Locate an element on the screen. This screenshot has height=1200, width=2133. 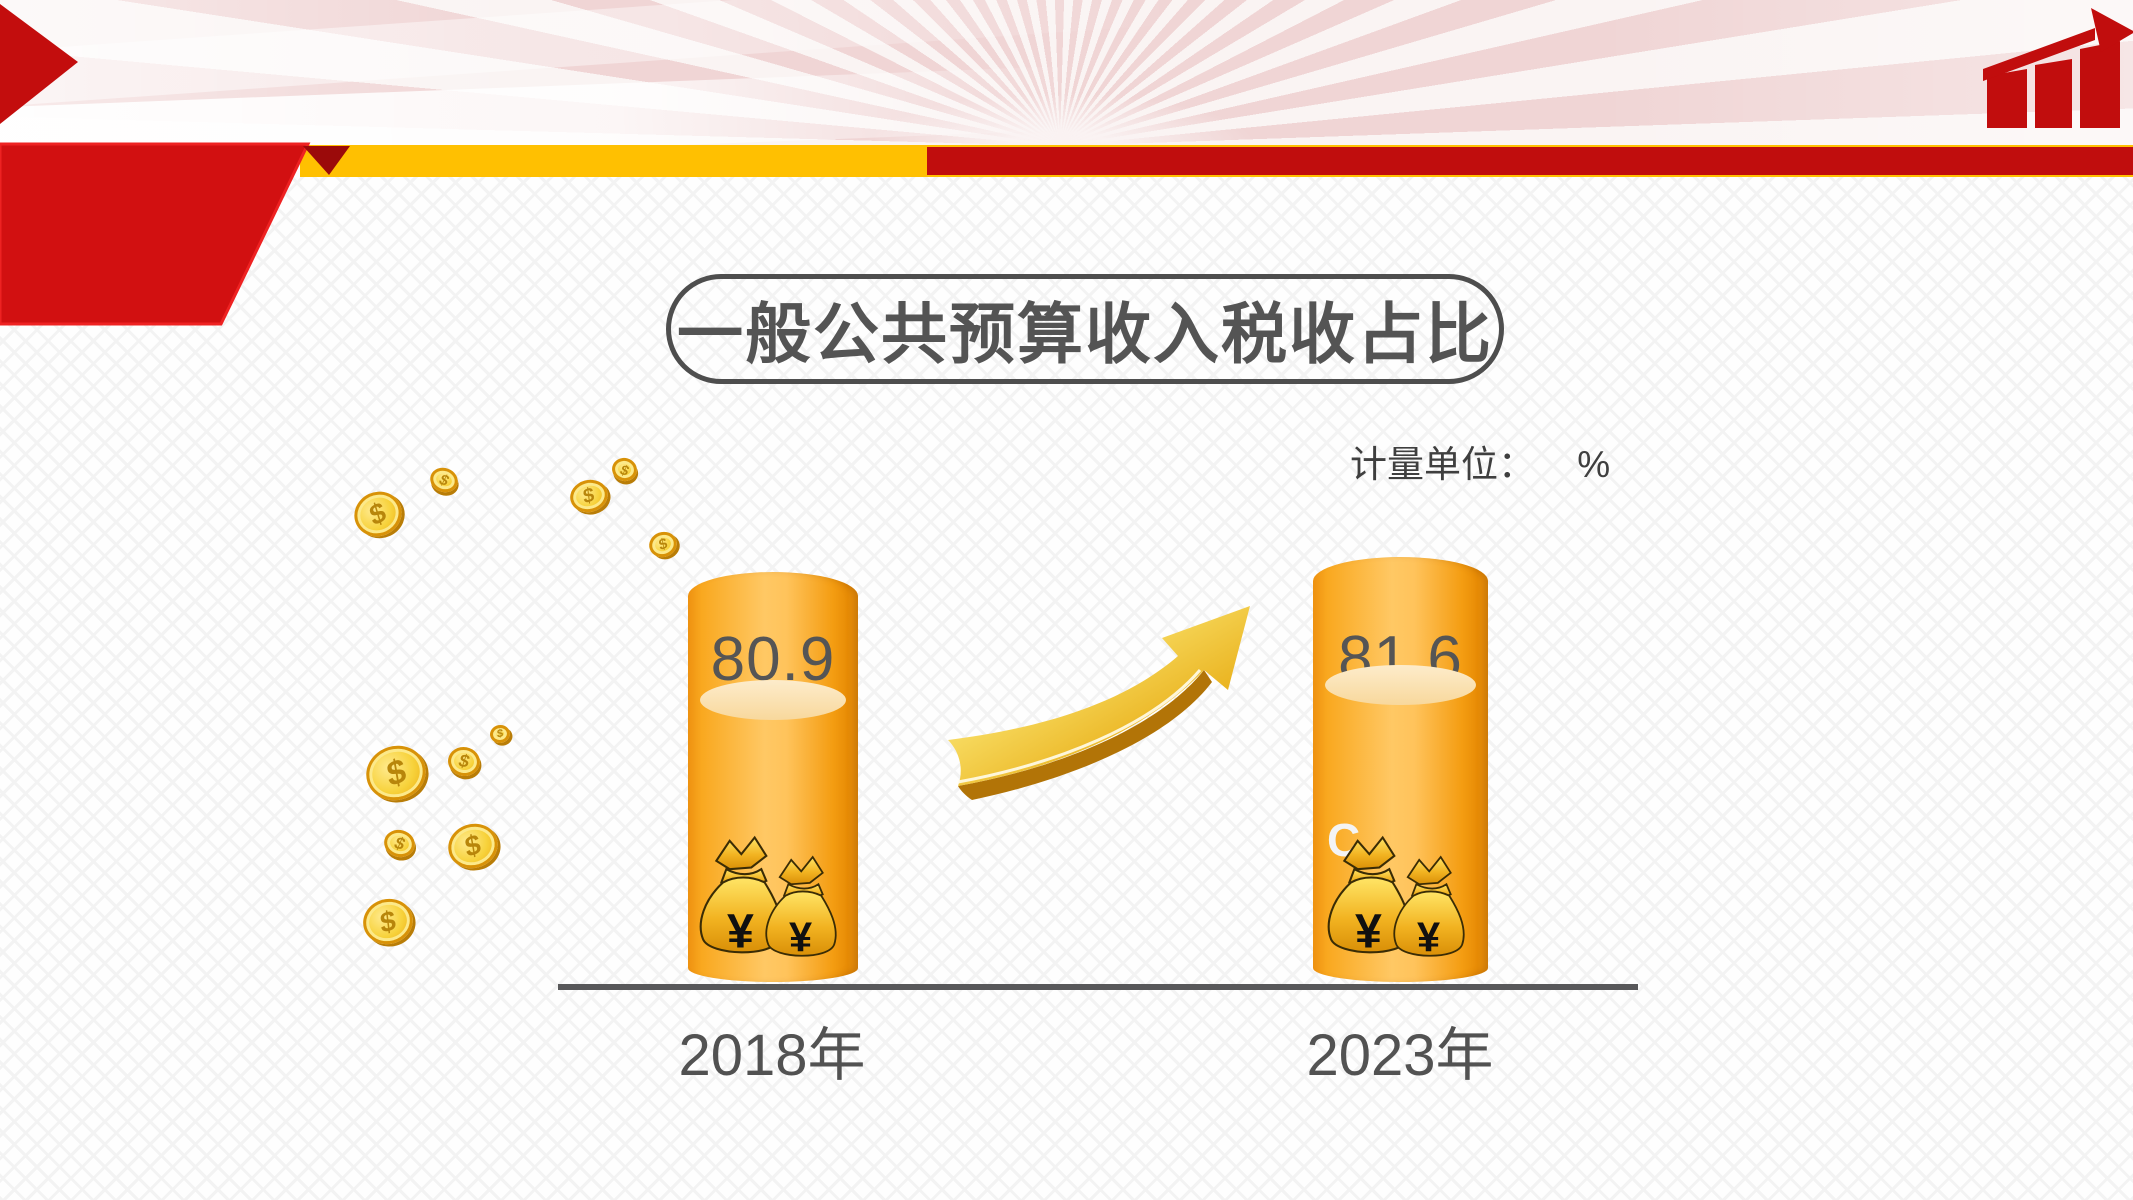
chart-title-box: 一般公共预算收入税收占比 is located at coordinates (1085, 329).